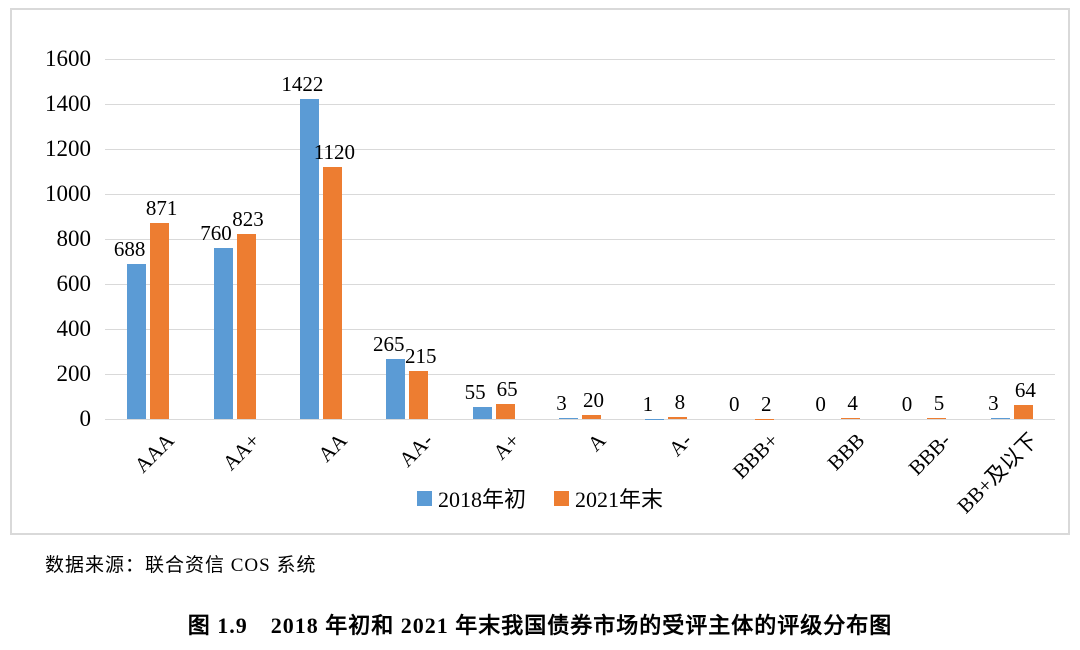  What do you see at coordinates (593, 399) in the screenshot?
I see `bar-value-label-2021年末-A: 20` at bounding box center [593, 399].